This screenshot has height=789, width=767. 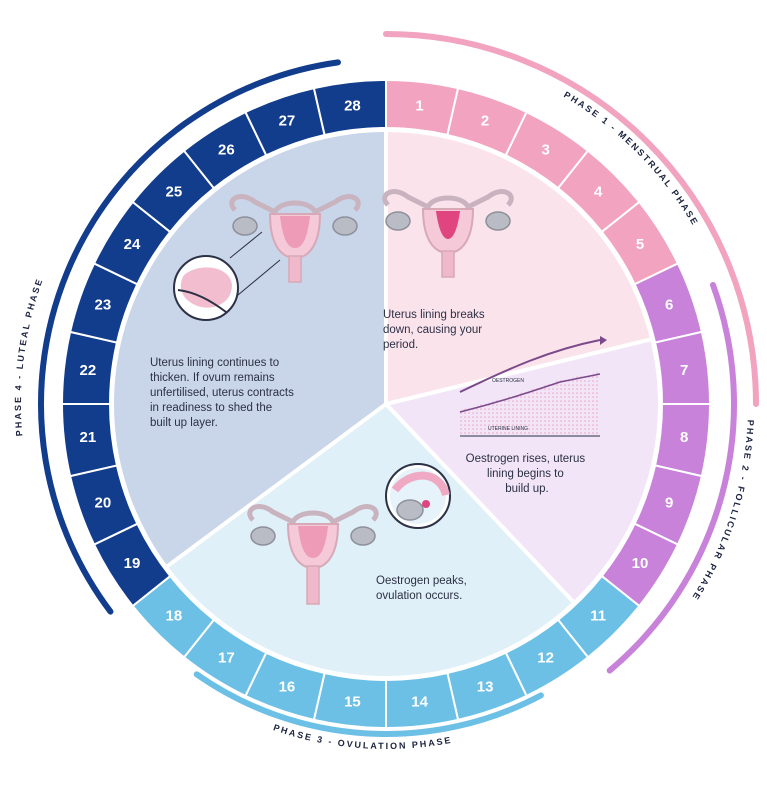 I want to click on day-number: 7, so click(x=684, y=370).